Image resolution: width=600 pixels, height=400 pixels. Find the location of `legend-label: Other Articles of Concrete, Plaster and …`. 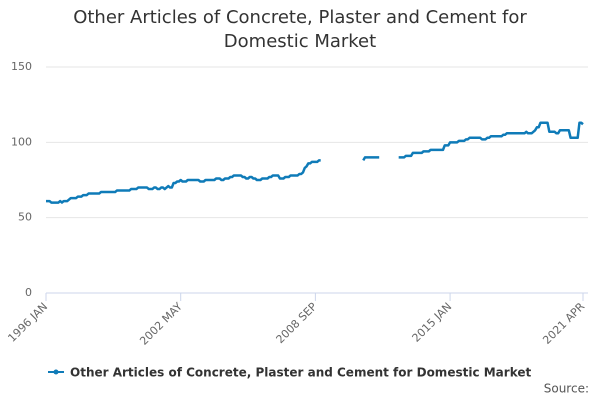

legend-label: Other Articles of Concrete, Plaster and … is located at coordinates (300, 373).